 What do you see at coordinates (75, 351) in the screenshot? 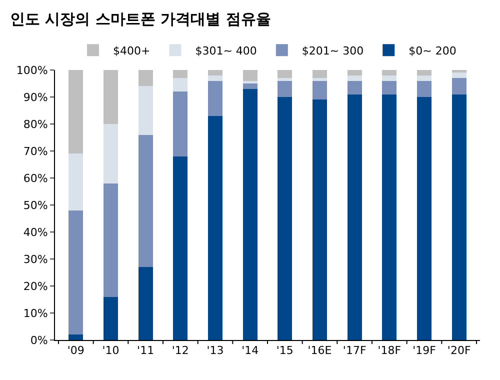
I see `x-tick-label: '09` at bounding box center [75, 351].